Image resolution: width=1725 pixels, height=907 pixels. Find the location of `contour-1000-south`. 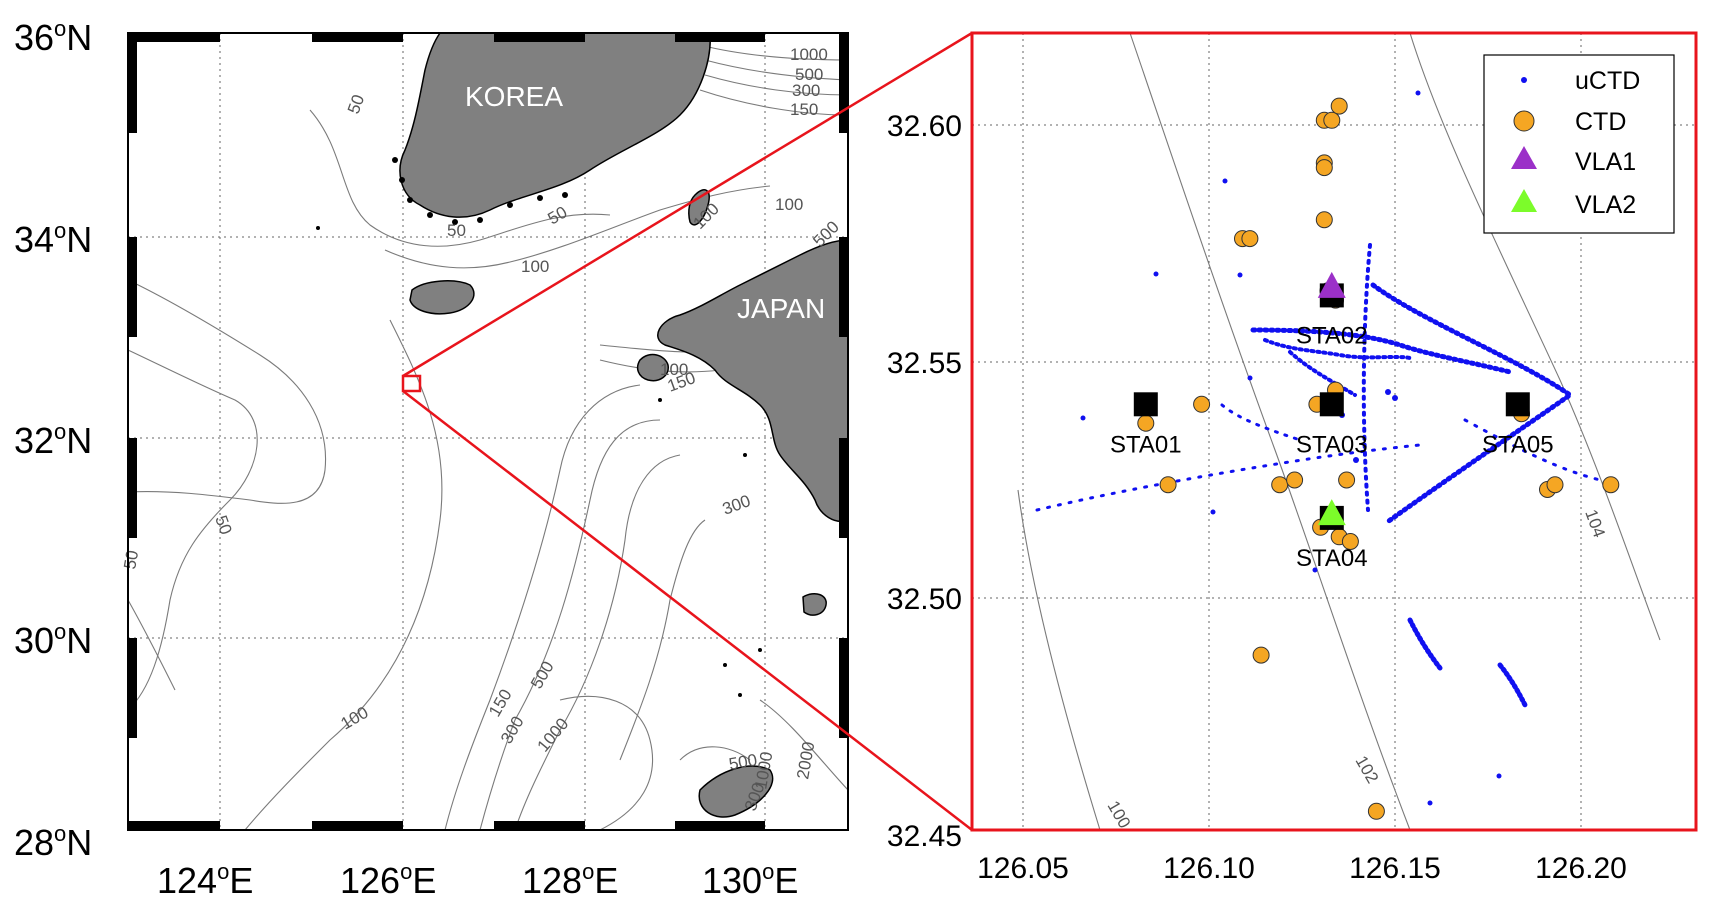

contour-1000-south is located at coordinates (606, 763).